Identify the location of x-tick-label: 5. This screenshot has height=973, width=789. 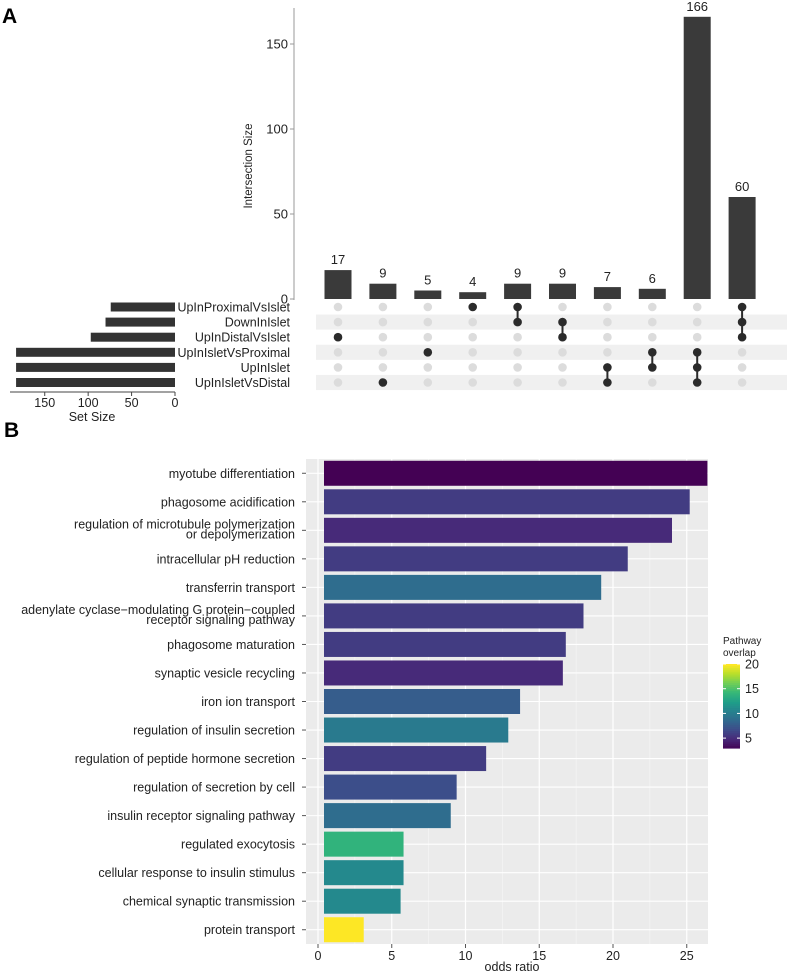
(391, 956).